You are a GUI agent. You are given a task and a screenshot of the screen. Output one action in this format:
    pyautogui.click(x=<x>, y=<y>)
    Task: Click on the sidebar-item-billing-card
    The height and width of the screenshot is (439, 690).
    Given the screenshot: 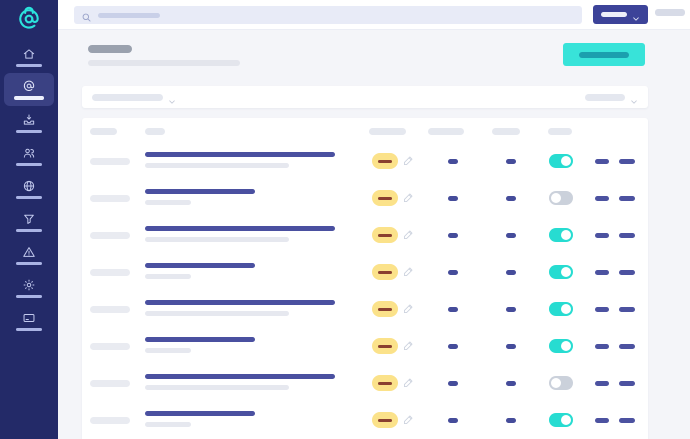 What is the action you would take?
    pyautogui.click(x=29, y=320)
    